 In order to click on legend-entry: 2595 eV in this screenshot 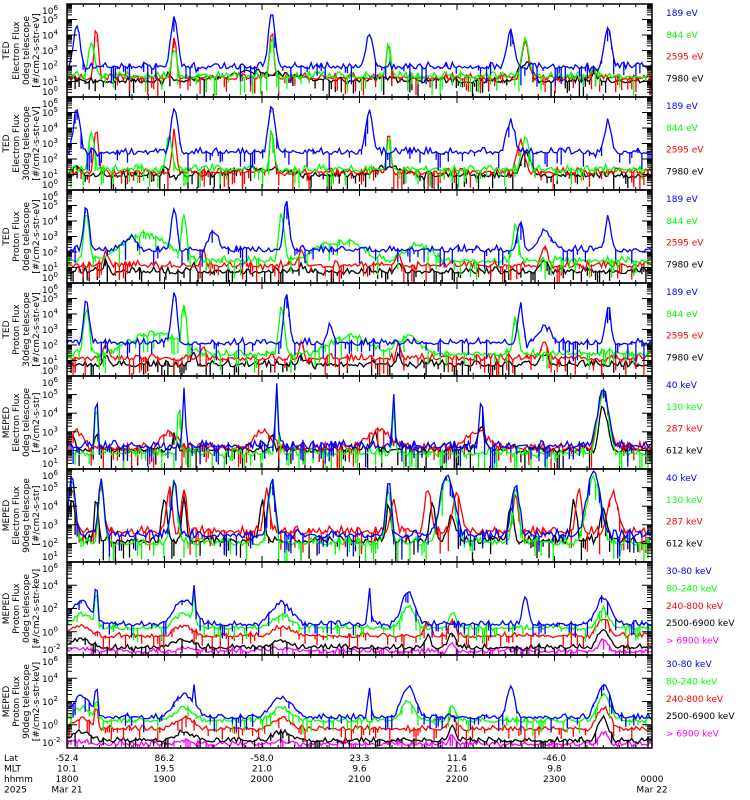, I will do `click(685, 58)`.